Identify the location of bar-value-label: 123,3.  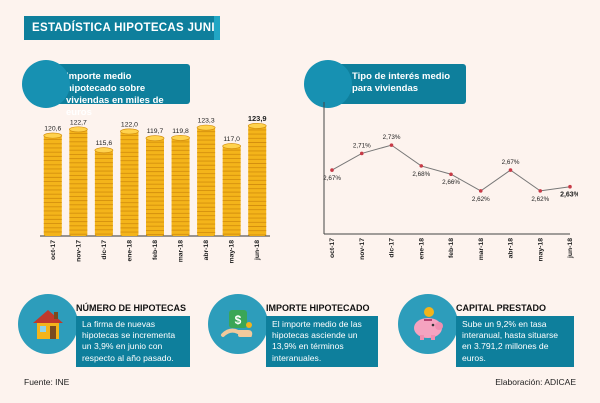
(206, 121).